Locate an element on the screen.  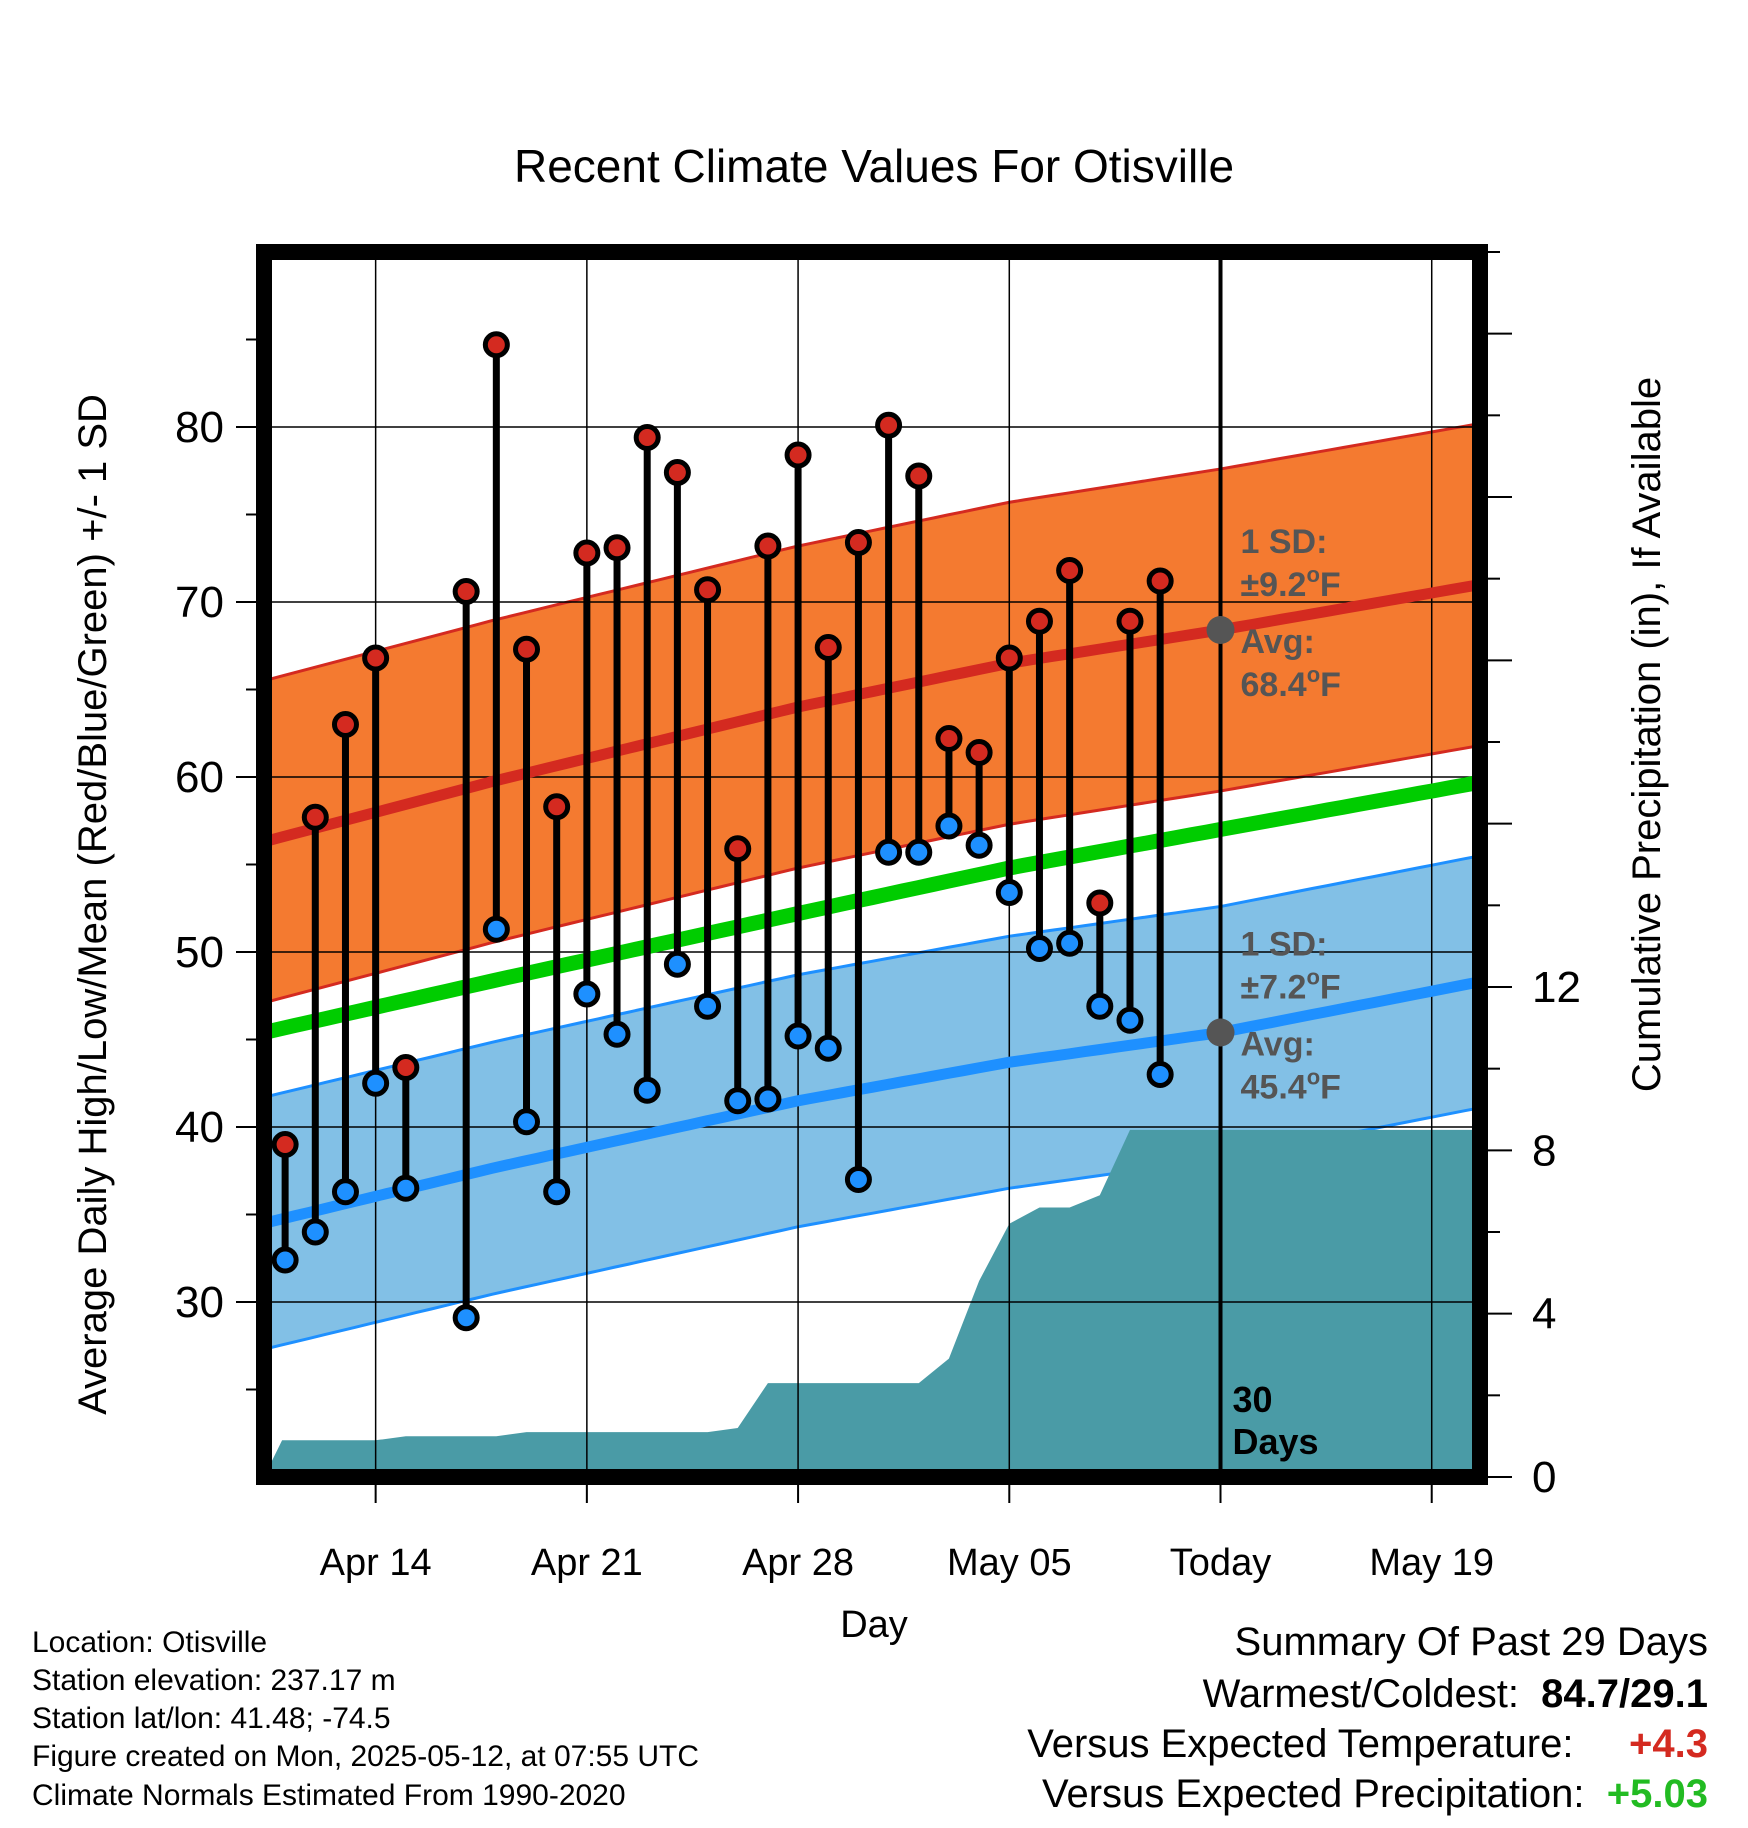
x-tick-label: Apr 28 is located at coordinates (798, 1563).